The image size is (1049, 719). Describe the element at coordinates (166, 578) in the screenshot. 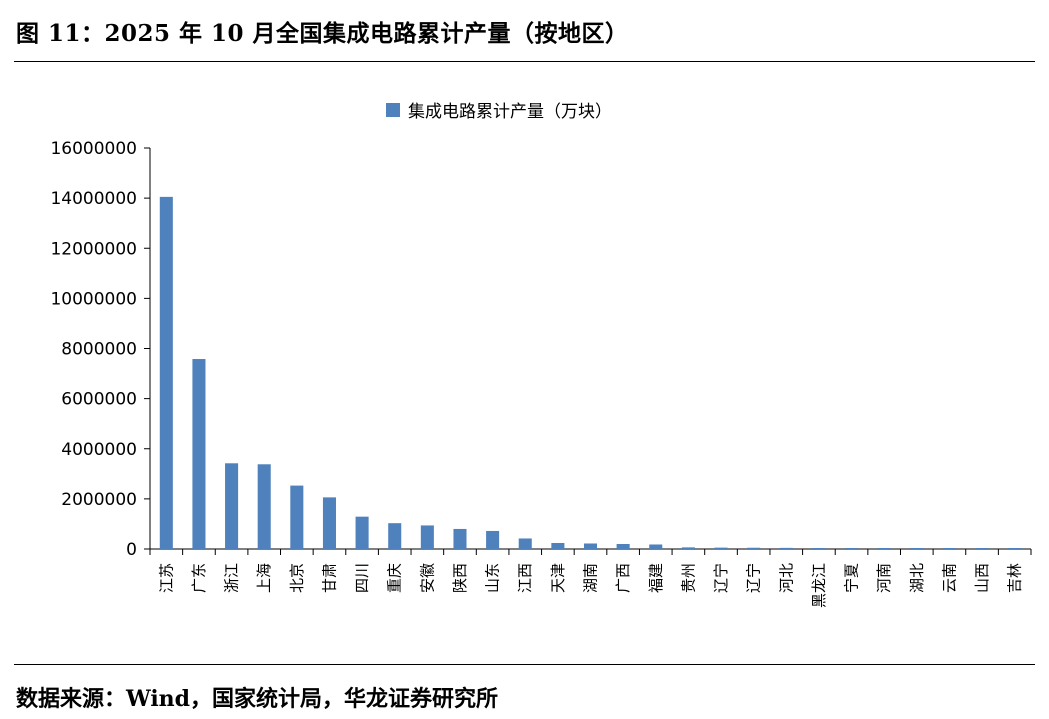

I see `x-tick-label: 江苏` at that location.